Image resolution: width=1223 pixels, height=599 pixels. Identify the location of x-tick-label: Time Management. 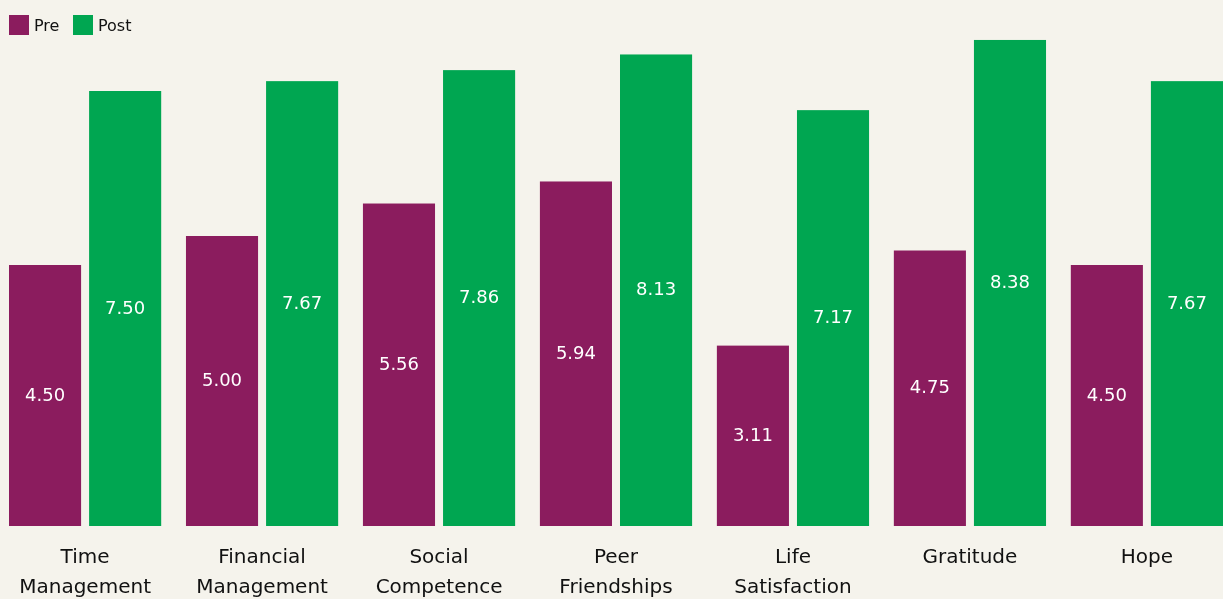
(85, 570).